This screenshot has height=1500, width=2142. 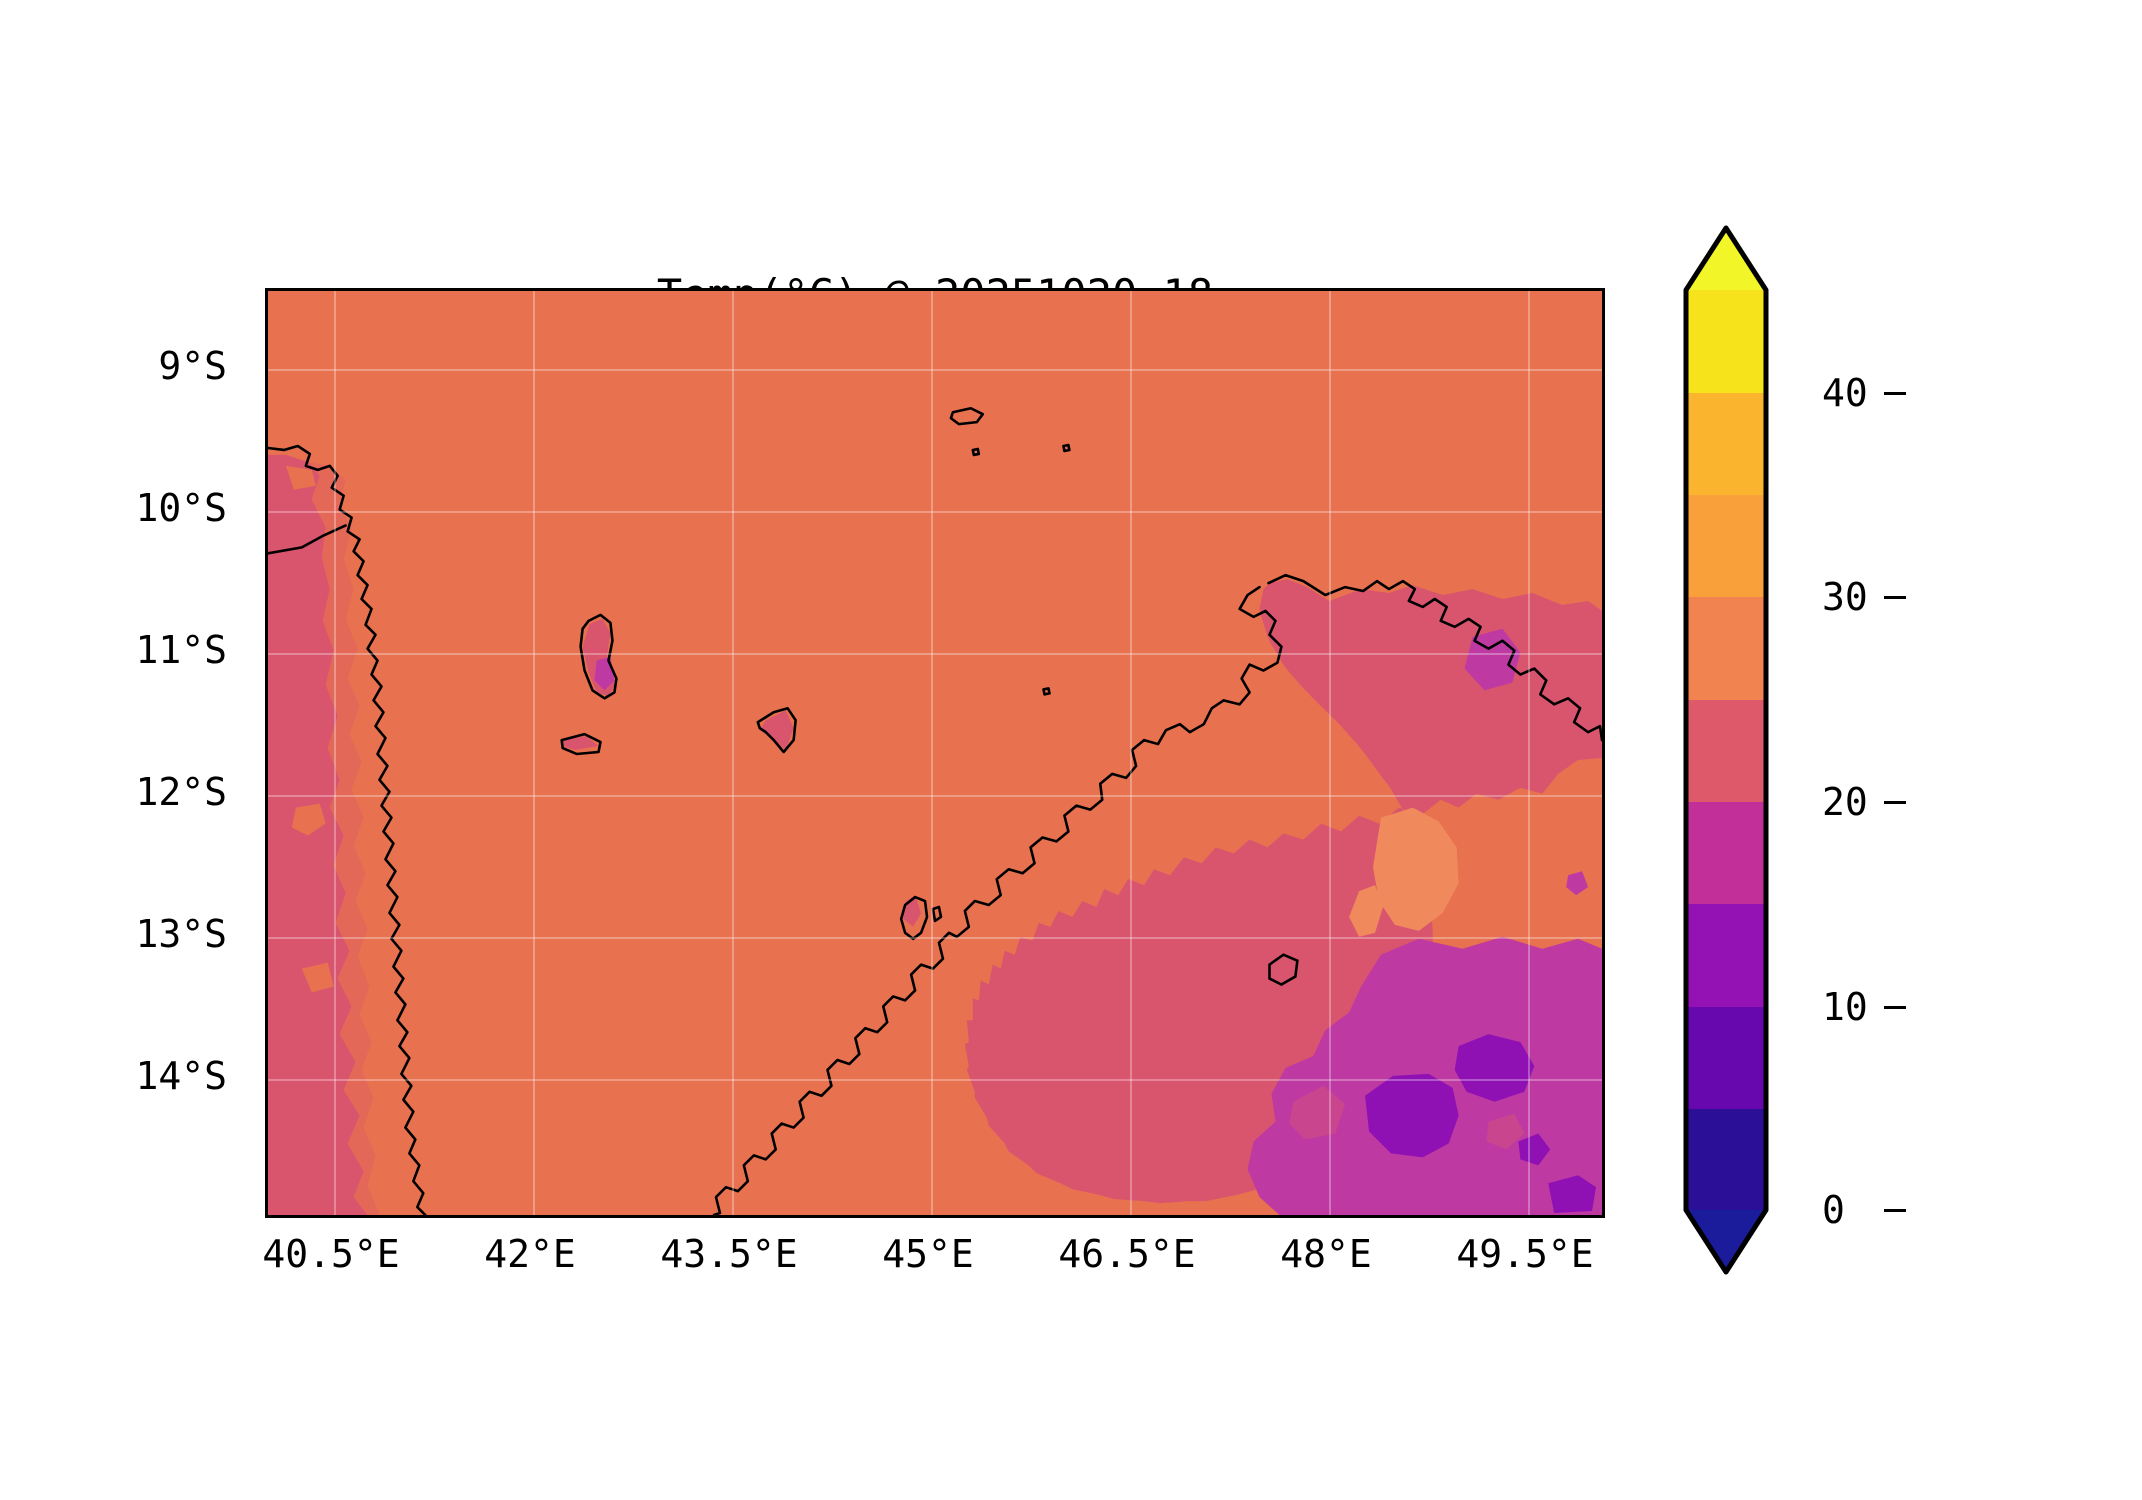 What do you see at coordinates (122, 753) in the screenshot?
I see `y-axis-ticklabels: 9°S 10°S 11°S 12°S 13°S 14°S` at bounding box center [122, 753].